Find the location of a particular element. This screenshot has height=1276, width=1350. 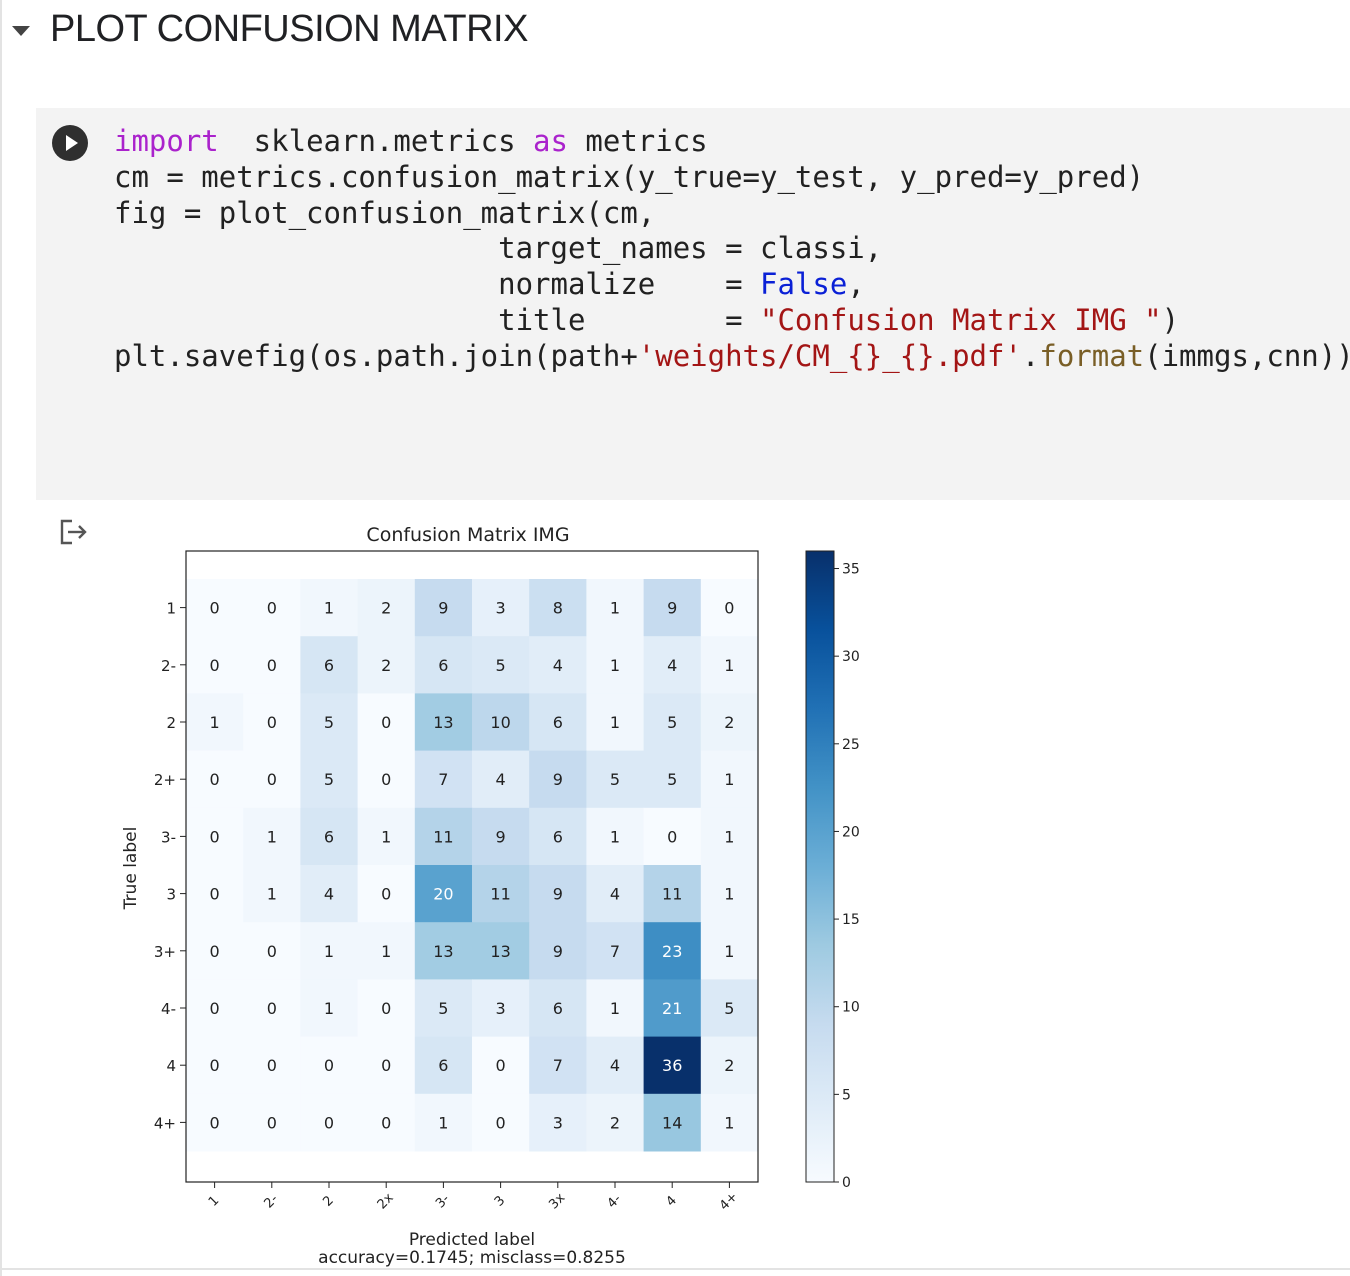

cell-value: 13 is located at coordinates (443, 722).